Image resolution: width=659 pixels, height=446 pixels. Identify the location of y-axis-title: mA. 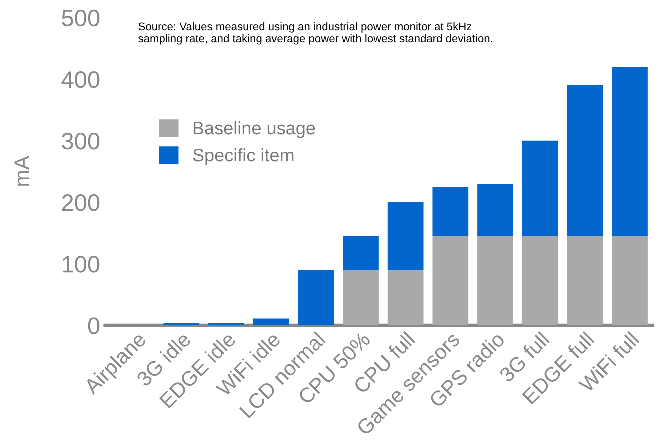
(22, 171).